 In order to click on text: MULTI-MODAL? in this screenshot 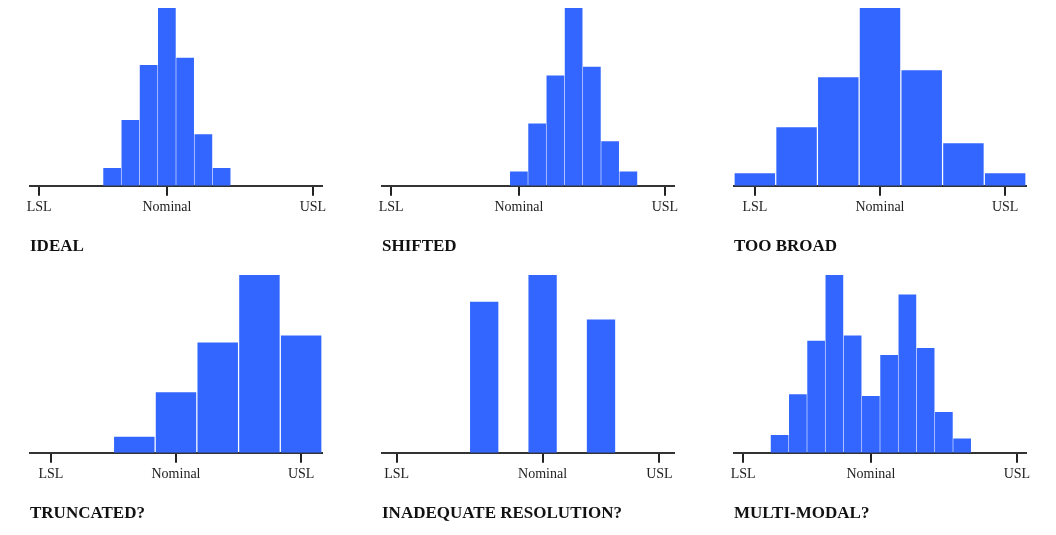, I will do `click(802, 513)`.